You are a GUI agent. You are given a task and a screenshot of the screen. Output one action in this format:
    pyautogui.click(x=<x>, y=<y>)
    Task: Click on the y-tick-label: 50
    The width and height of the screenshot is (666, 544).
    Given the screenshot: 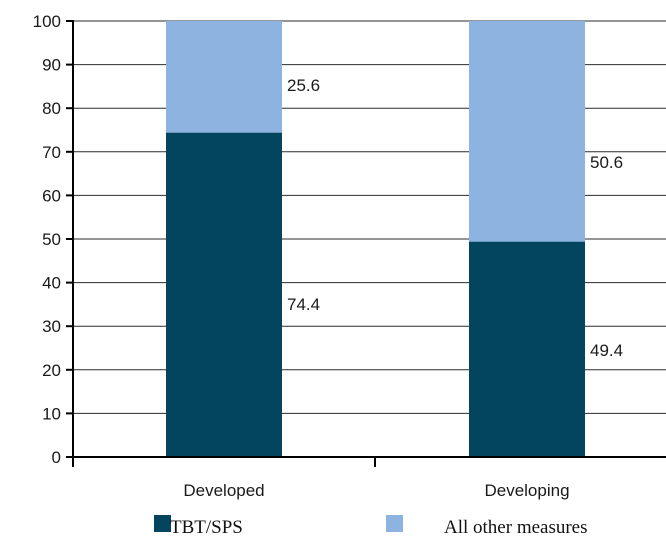 What is the action you would take?
    pyautogui.click(x=51, y=239)
    